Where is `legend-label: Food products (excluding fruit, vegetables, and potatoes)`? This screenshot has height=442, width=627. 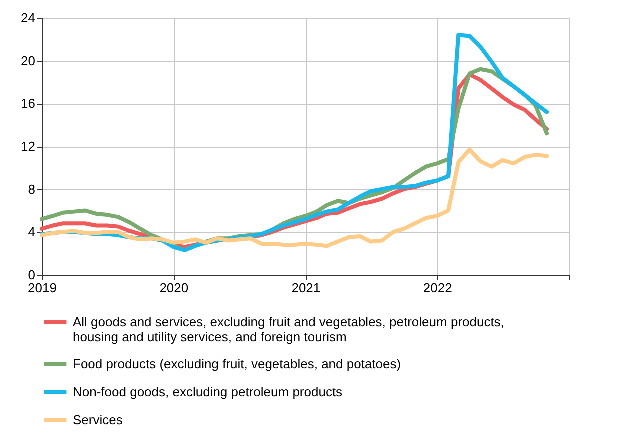
legend-label: Food products (excluding fruit, vegetables, and potatoes) is located at coordinates (237, 364).